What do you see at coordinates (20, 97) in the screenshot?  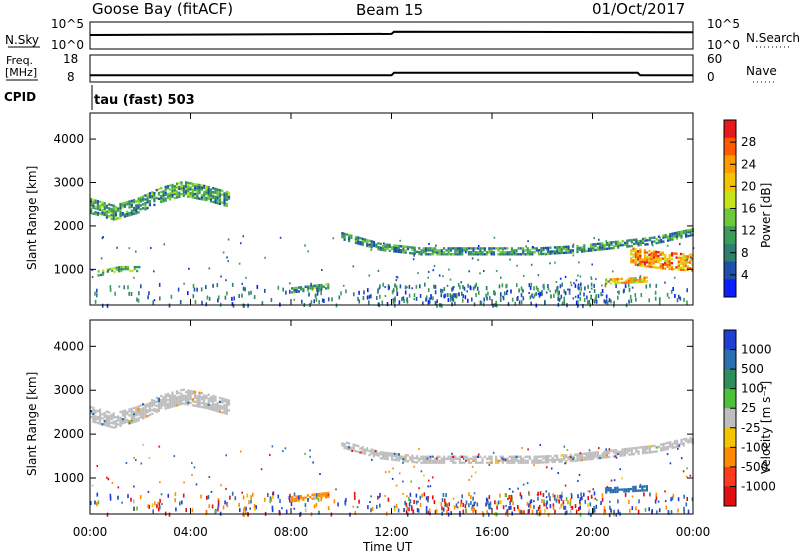 I see `cpid-label: CPID` at bounding box center [20, 97].